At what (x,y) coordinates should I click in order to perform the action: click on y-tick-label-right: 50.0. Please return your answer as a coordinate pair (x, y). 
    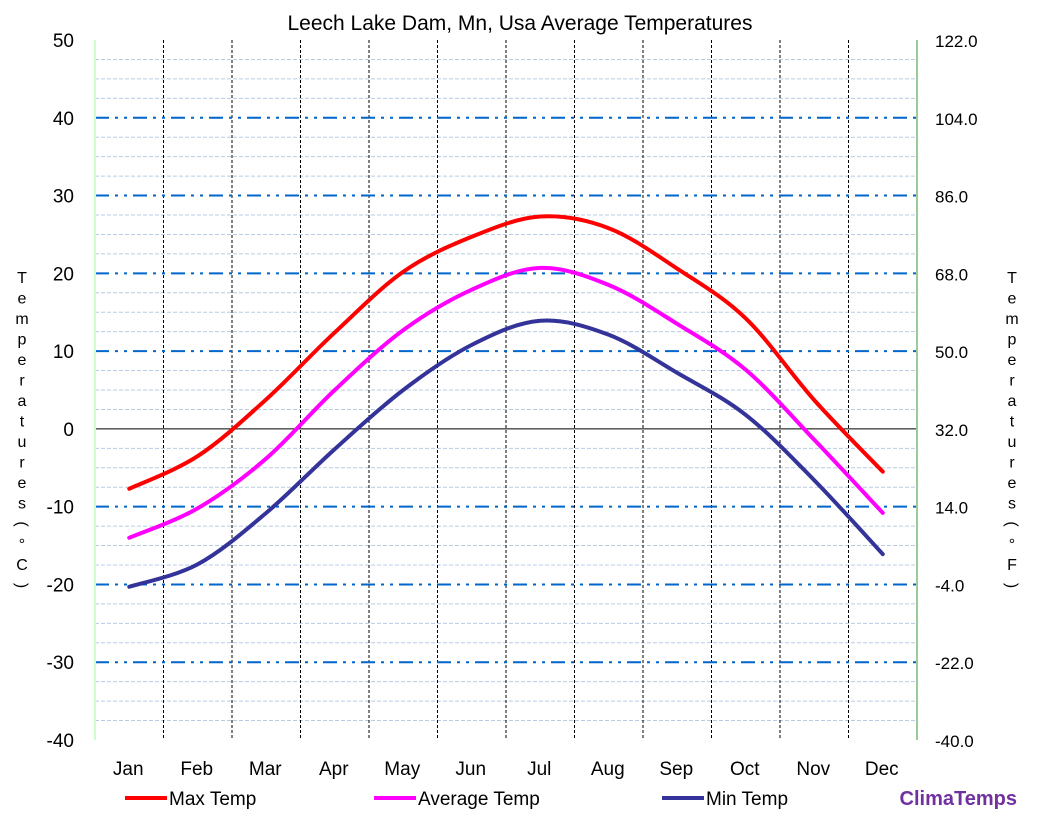
    Looking at the image, I should click on (951, 352).